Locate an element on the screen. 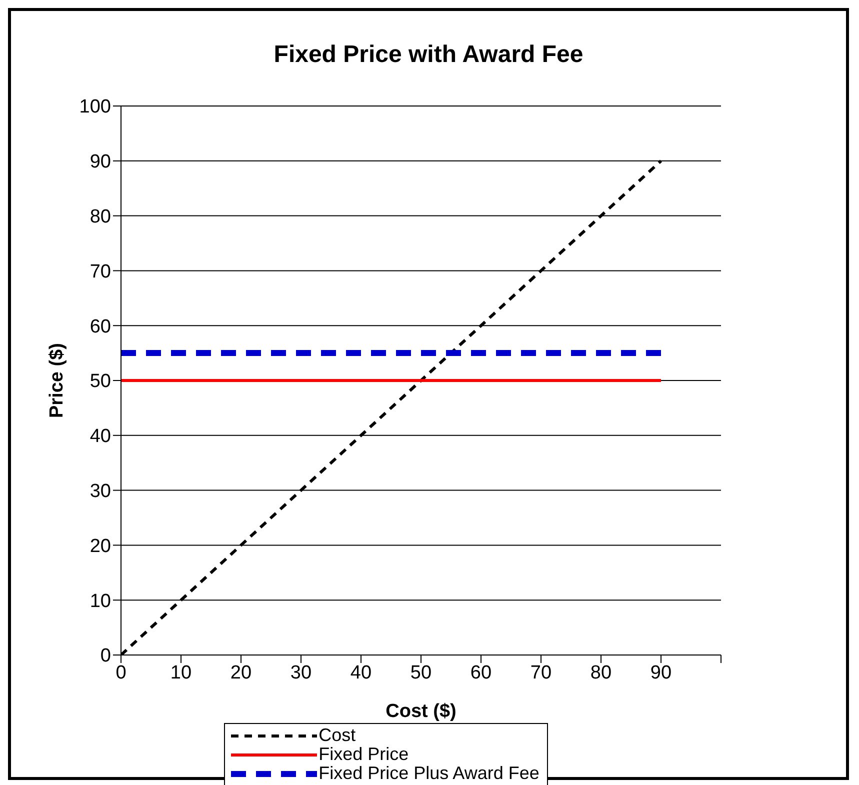  y-tick-label: 40 is located at coordinates (100, 437).